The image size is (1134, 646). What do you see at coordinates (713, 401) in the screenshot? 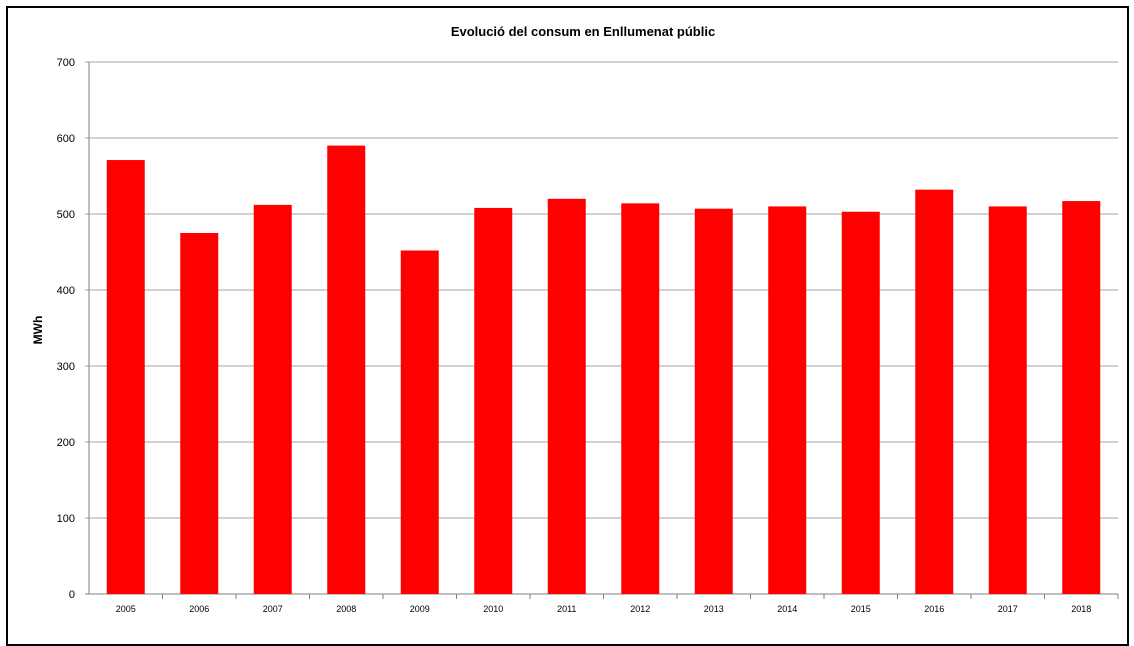
I see `bar-2013` at bounding box center [713, 401].